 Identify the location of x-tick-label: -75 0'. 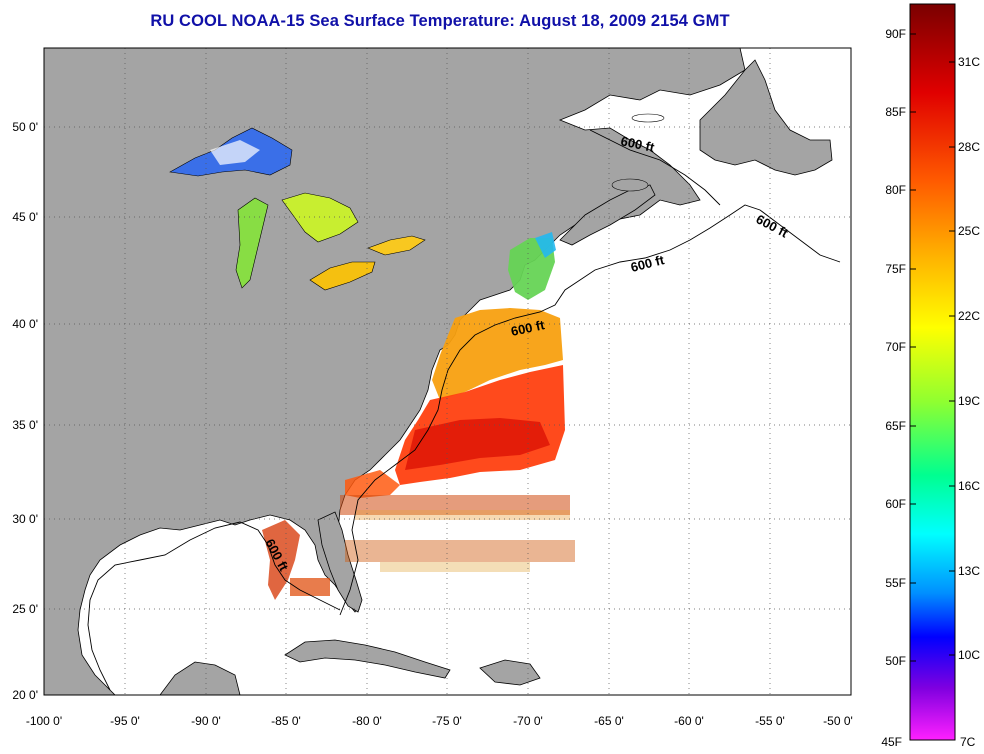
(447, 721).